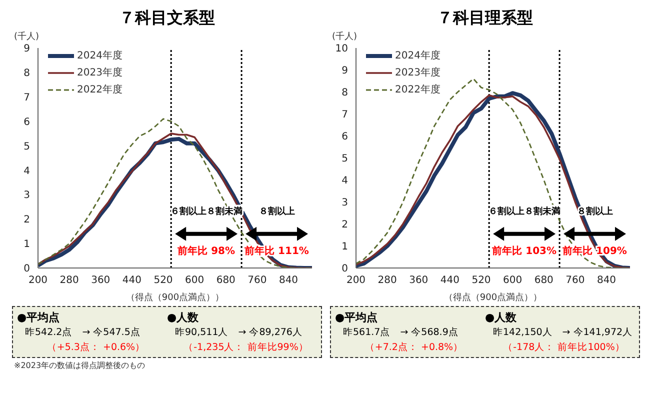 The height and width of the screenshot is (403, 652). What do you see at coordinates (523, 251) in the screenshot?
I see `annotation: 前年比 103%` at bounding box center [523, 251].